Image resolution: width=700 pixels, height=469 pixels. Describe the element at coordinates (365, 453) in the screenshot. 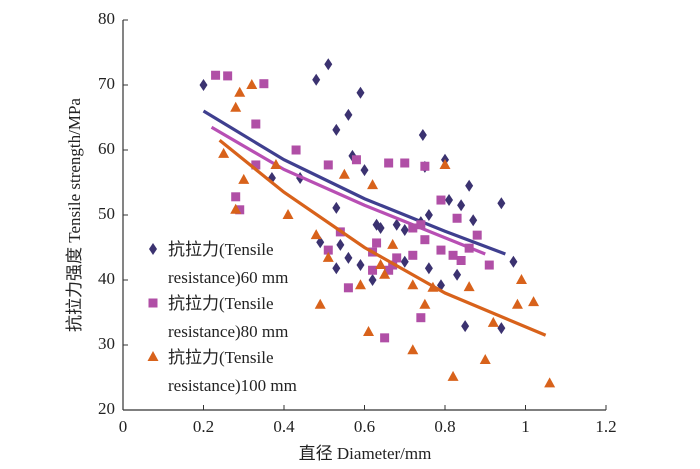

I see `x-axis-label: 直径 Diameter/mm` at that location.